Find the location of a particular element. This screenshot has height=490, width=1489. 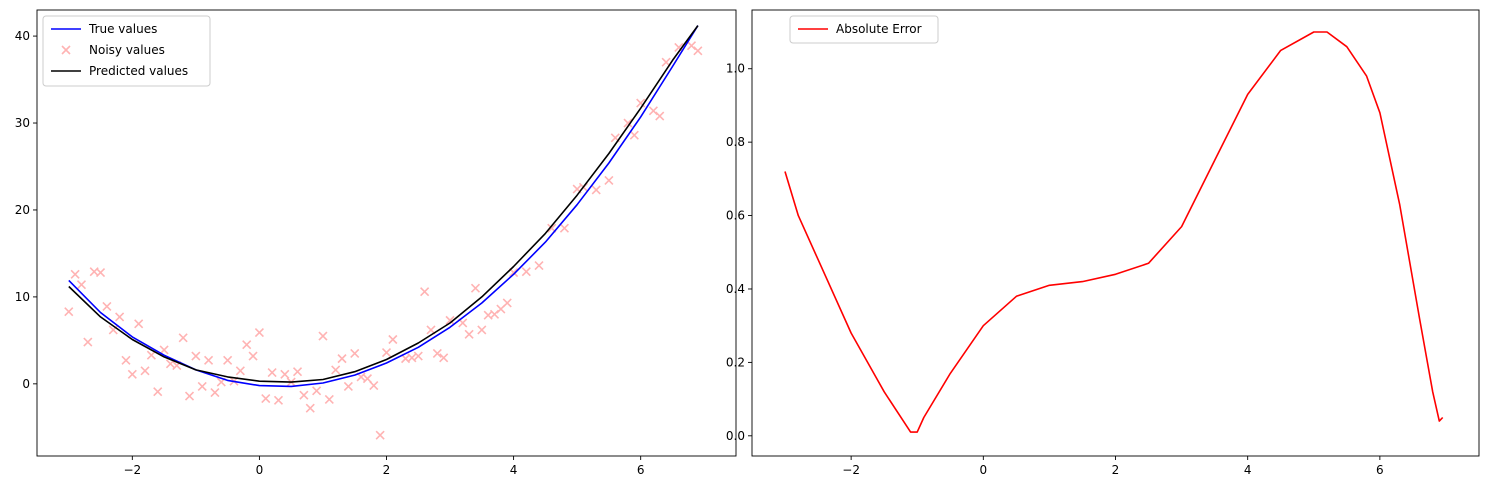

y-tick-label: 30 is located at coordinates (22, 123).